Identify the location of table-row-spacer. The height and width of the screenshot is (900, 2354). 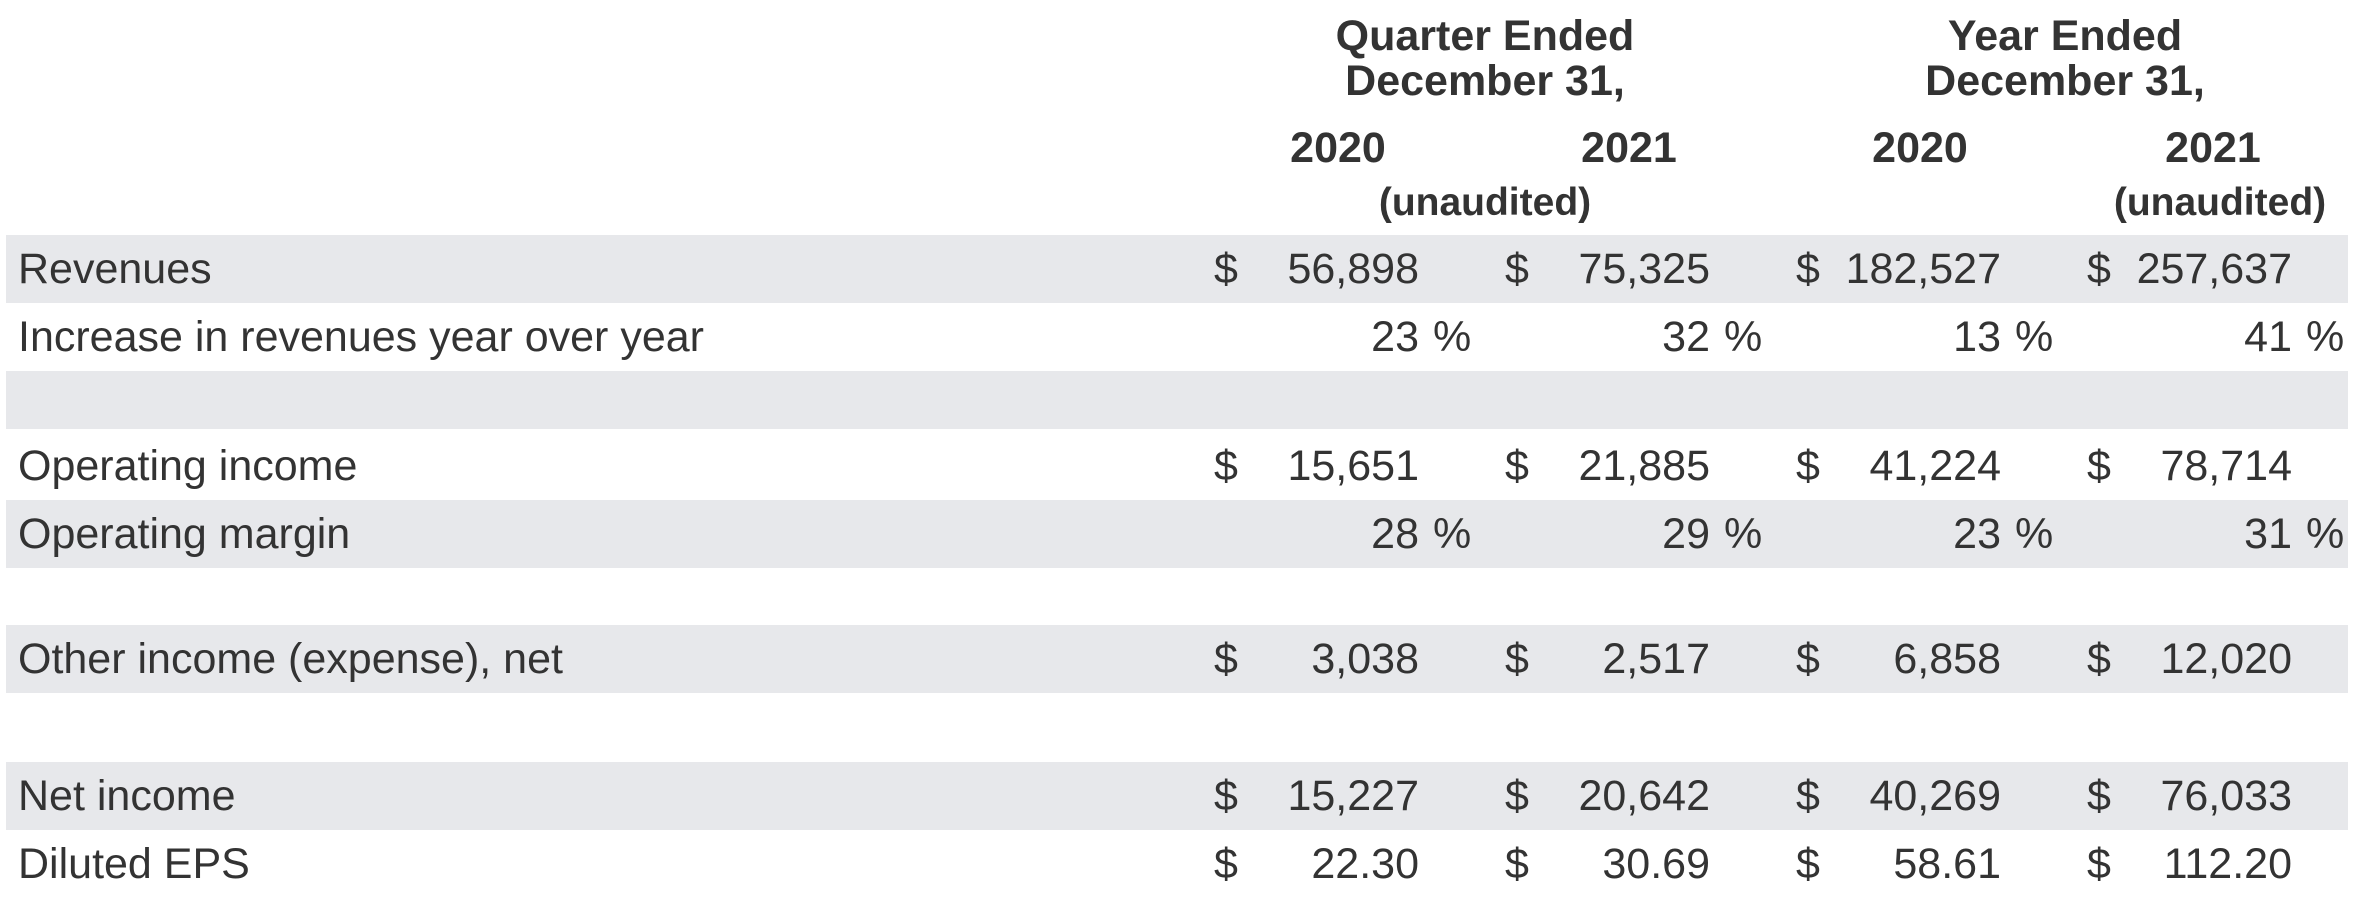
(1177, 400).